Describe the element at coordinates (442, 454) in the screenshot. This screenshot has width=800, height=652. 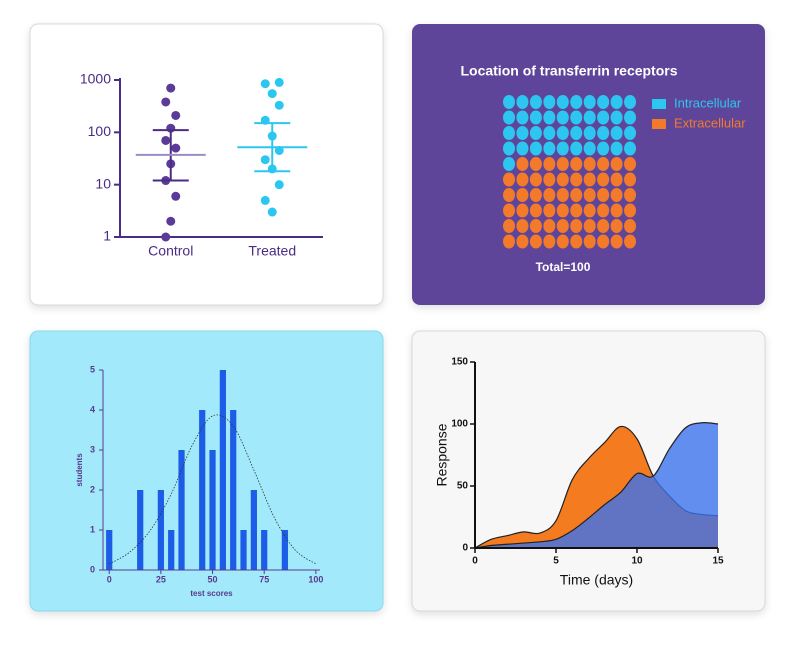
I see `y-axis-label: Response` at that location.